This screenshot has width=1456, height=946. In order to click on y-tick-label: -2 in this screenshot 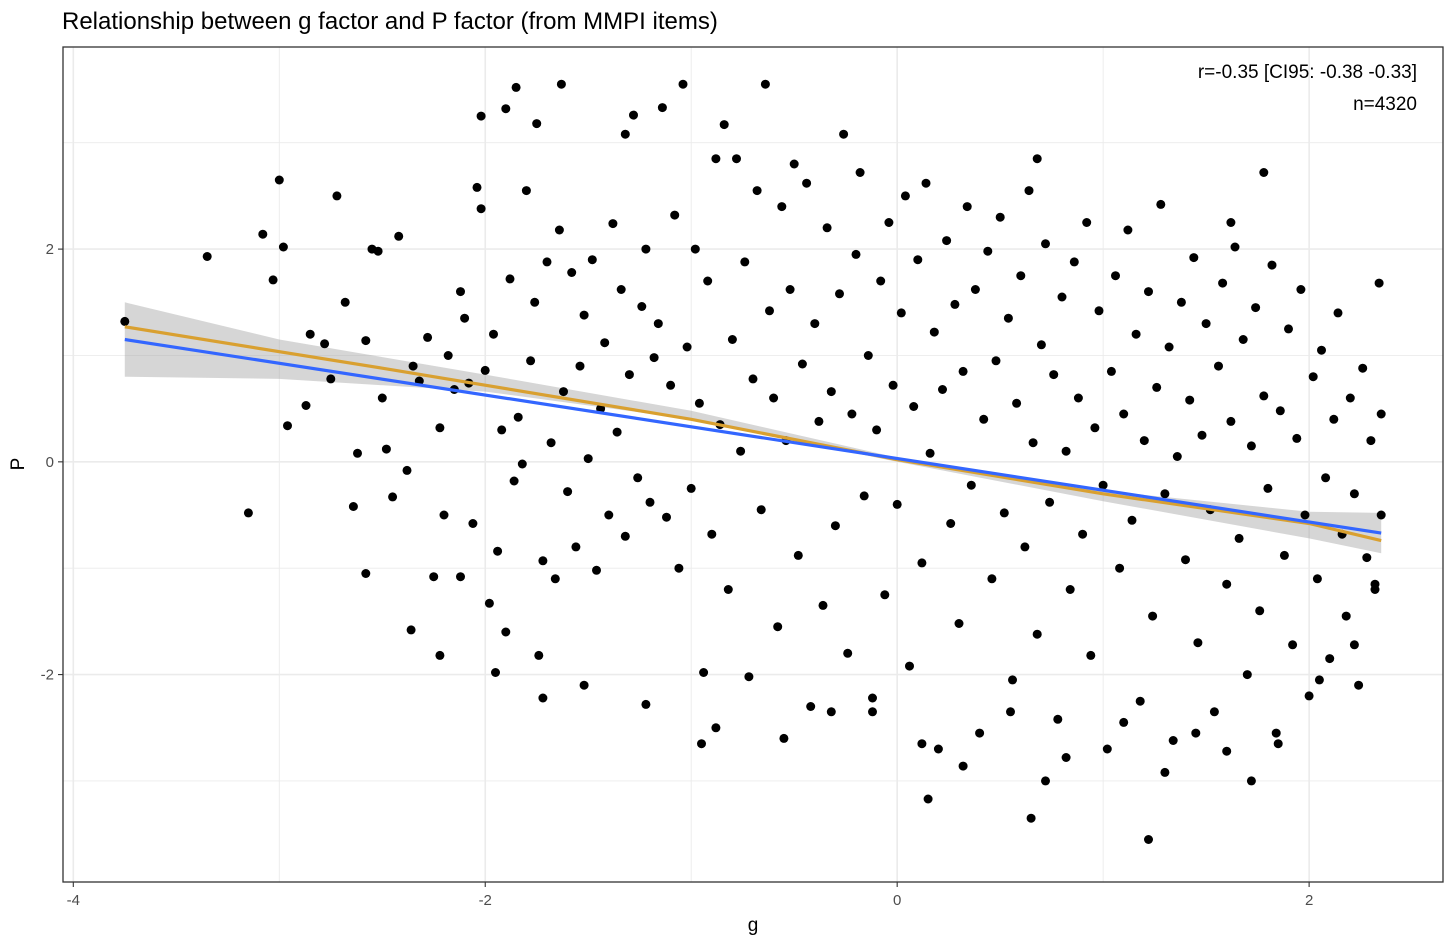, I will do `click(47, 675)`.